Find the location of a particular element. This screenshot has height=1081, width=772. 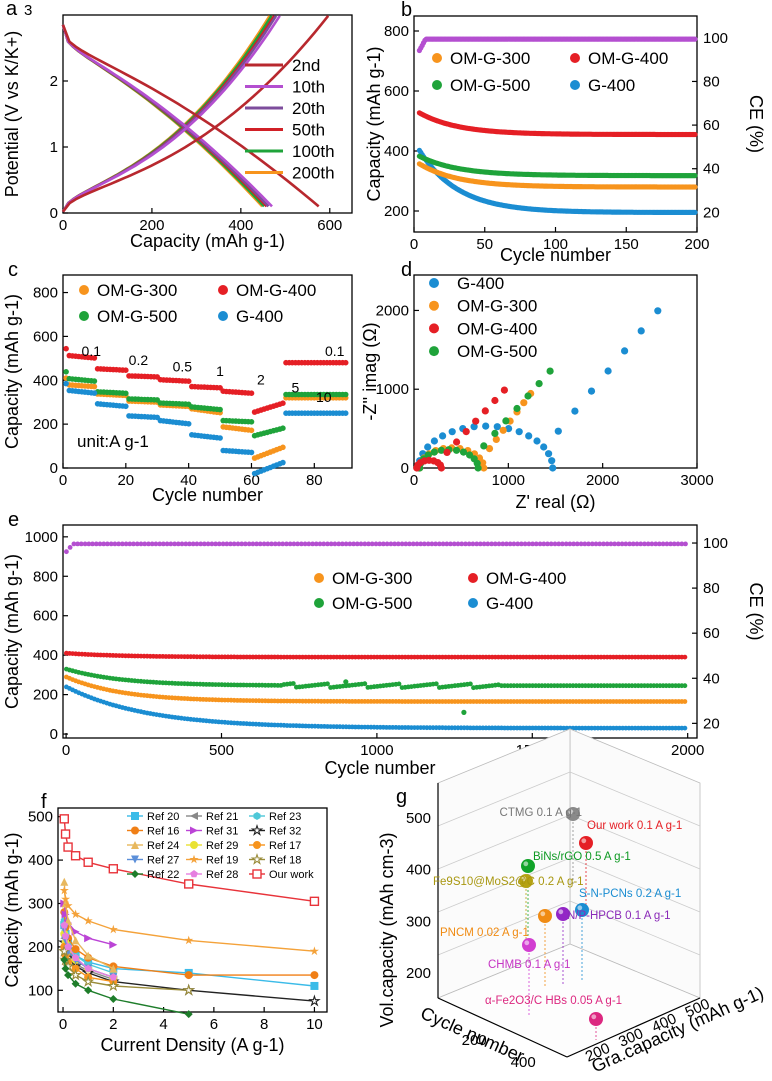

panel-c-rate-label: 0.1 is located at coordinates (335, 351).